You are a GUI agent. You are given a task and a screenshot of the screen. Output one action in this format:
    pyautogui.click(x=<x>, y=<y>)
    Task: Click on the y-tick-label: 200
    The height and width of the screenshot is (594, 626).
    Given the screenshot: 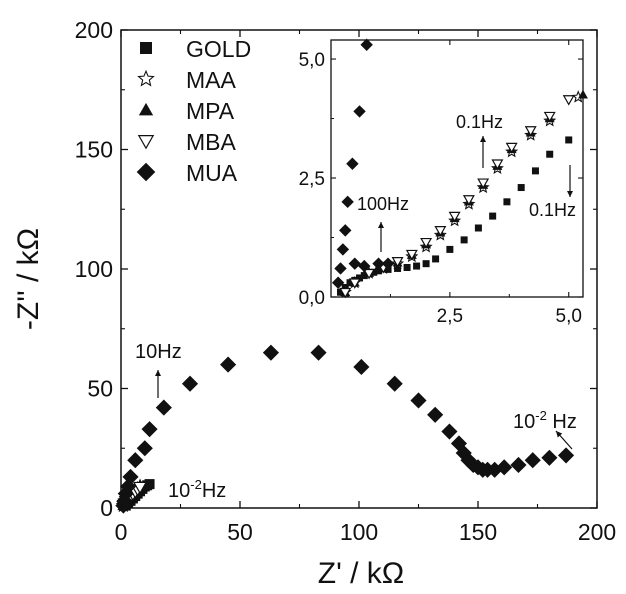 What is the action you would take?
    pyautogui.click(x=94, y=30)
    